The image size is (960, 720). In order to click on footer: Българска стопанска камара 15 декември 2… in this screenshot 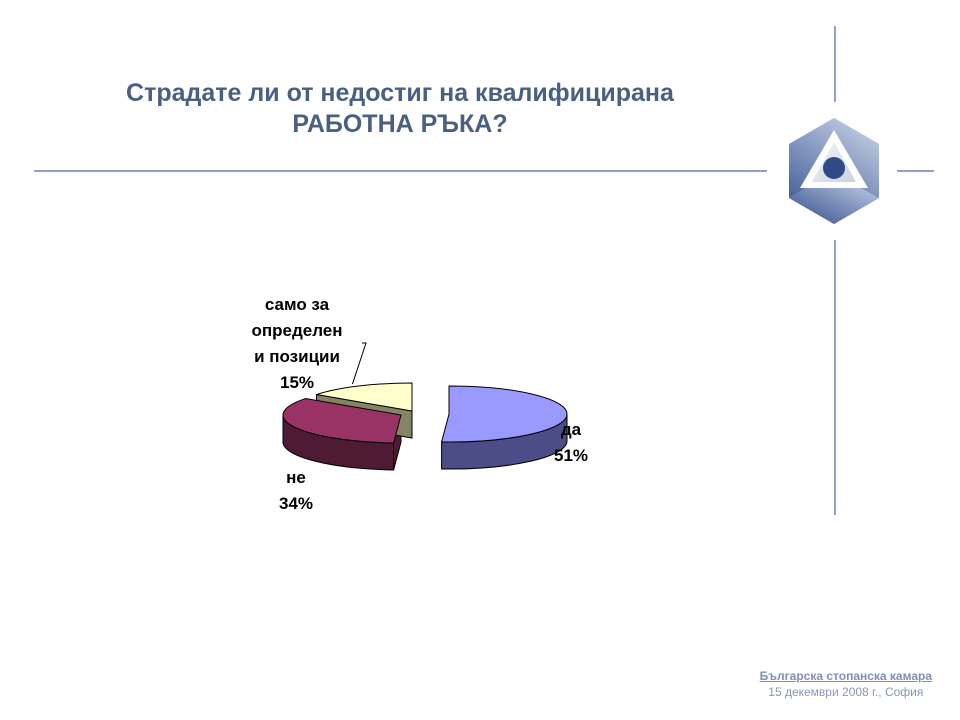, I will do `click(846, 684)`.